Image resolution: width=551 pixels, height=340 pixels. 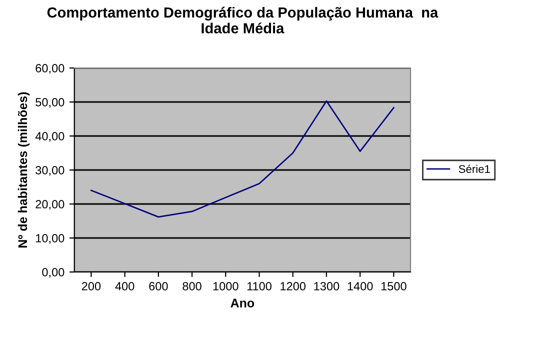 What do you see at coordinates (192, 286) in the screenshot?
I see `x-tick-label: 800` at bounding box center [192, 286].